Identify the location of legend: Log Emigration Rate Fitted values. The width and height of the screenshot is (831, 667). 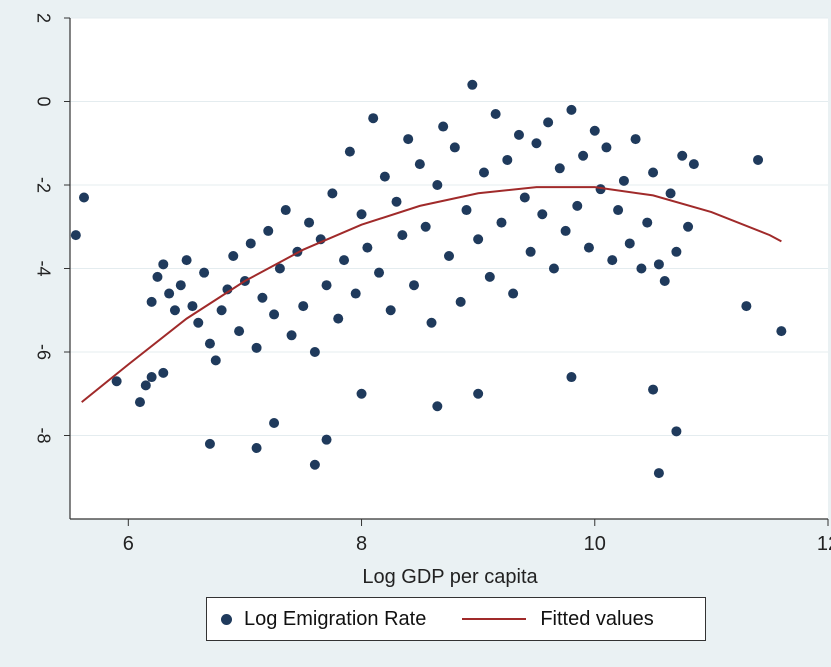
(456, 619).